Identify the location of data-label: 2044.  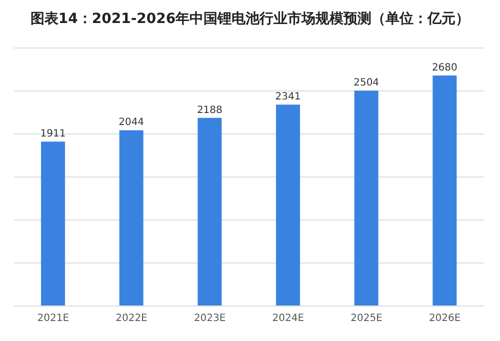
(131, 122).